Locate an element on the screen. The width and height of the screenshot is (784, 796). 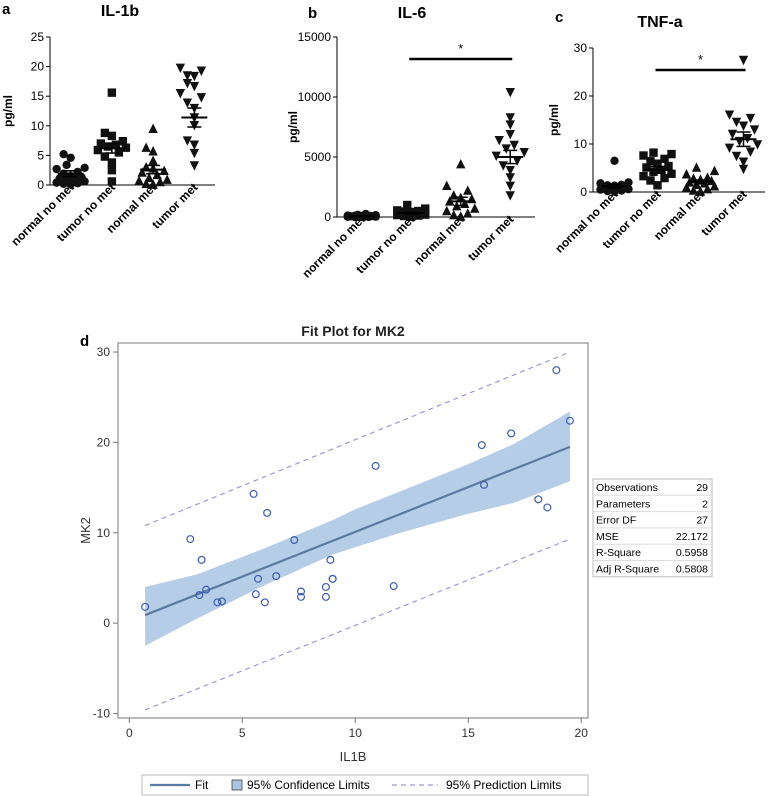
prediction-limit-upper is located at coordinates (357, 439).